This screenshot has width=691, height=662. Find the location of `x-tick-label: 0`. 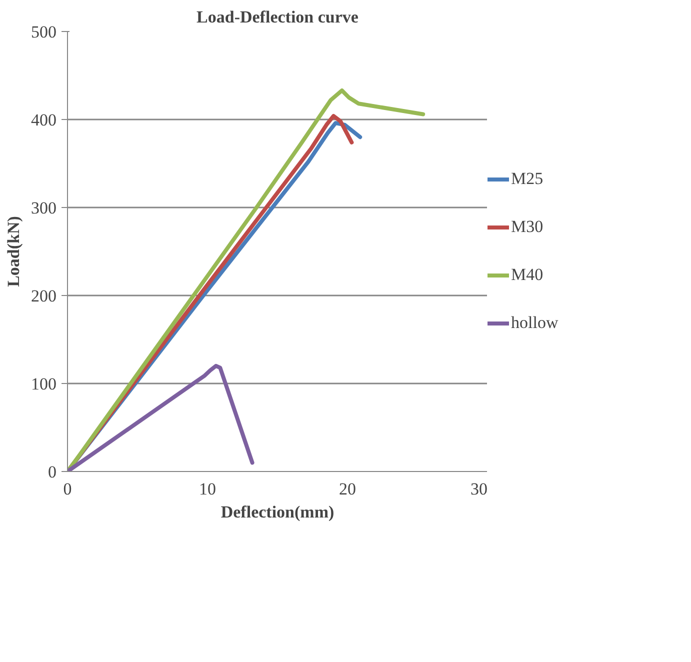

x-tick-label: 0 is located at coordinates (67, 489).